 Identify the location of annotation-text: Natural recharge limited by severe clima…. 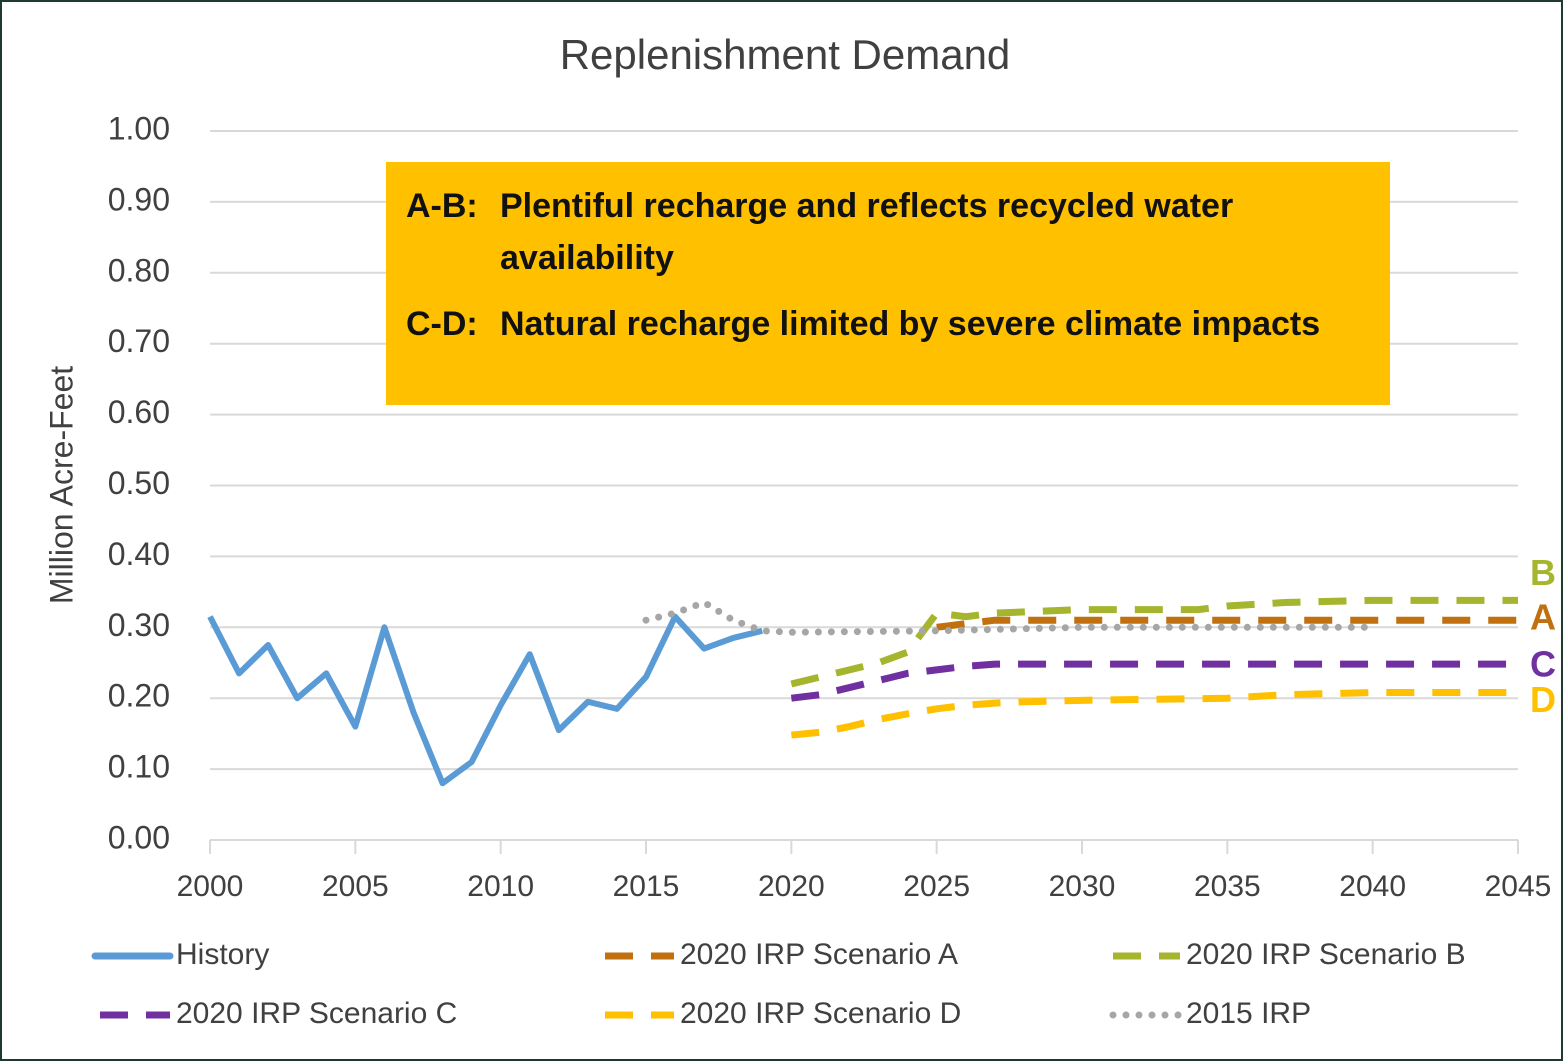
(910, 324).